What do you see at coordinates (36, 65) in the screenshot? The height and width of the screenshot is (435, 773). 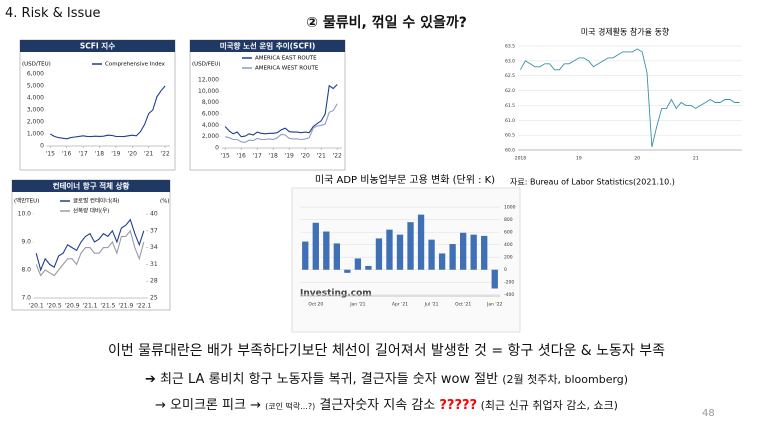 I see `y-axis-label: (USD/TEU)` at bounding box center [36, 65].